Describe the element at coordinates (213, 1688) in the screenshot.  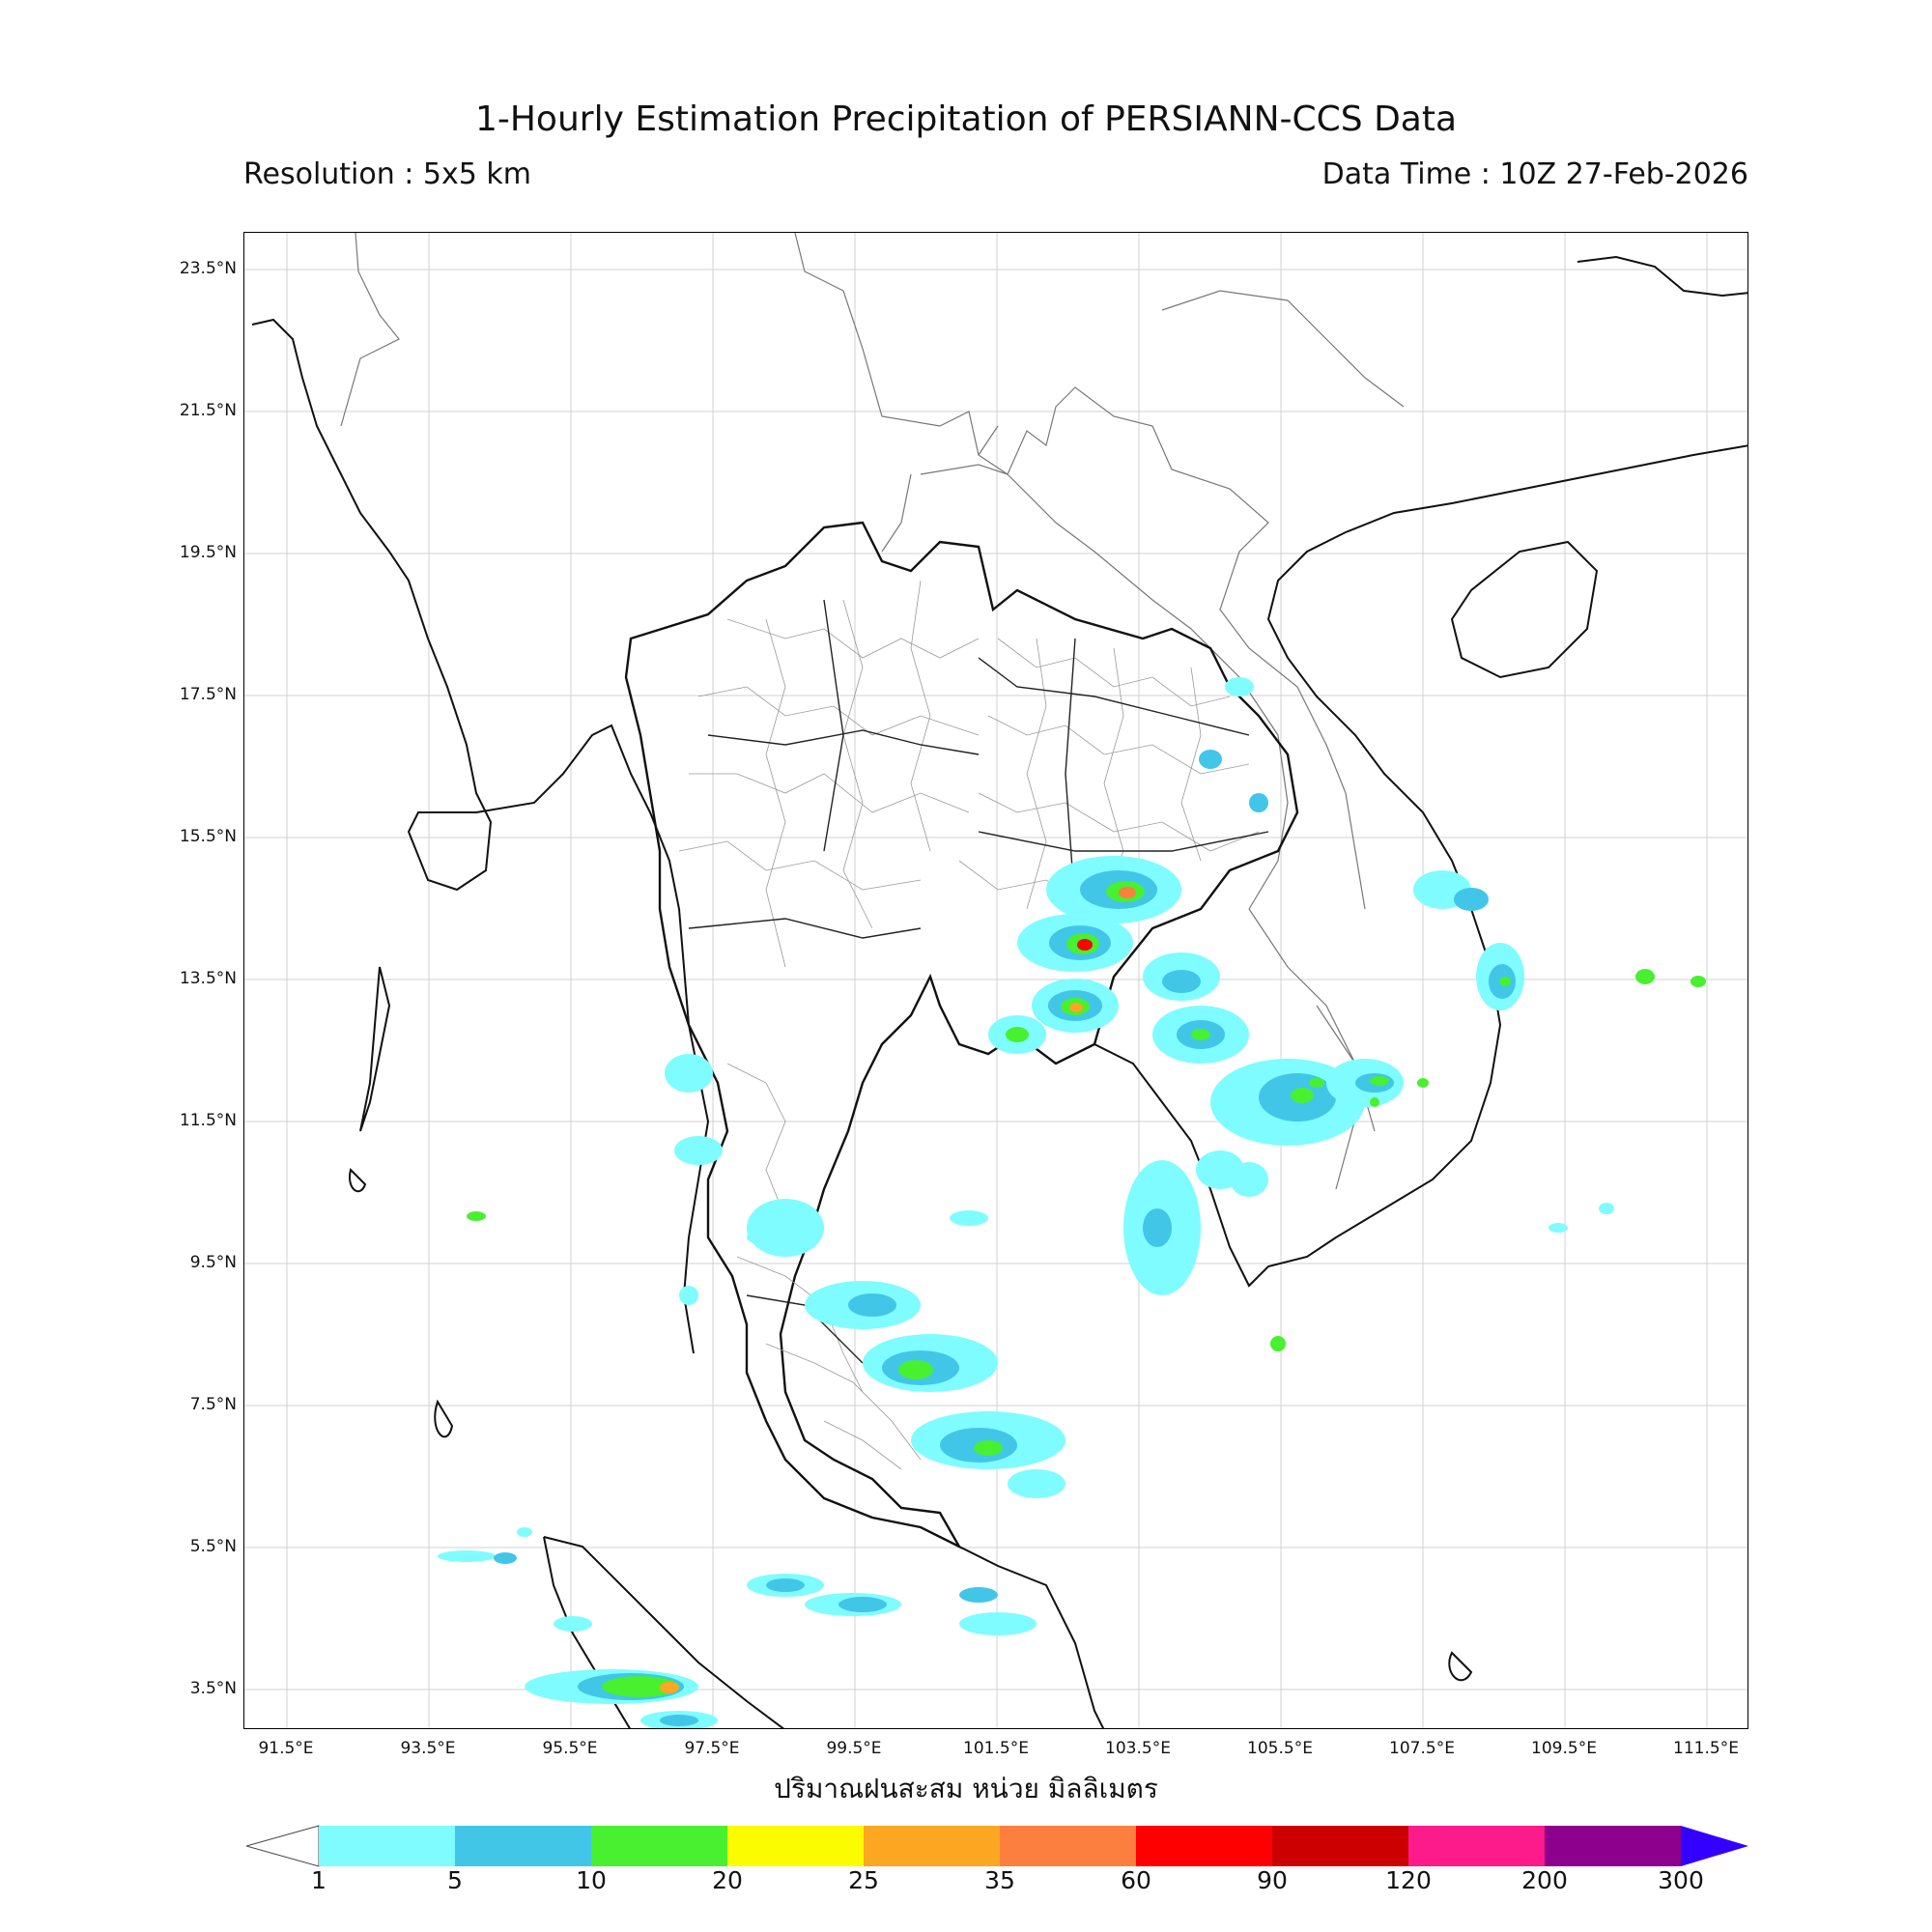
I see `lat-label: 3.5°N` at that location.